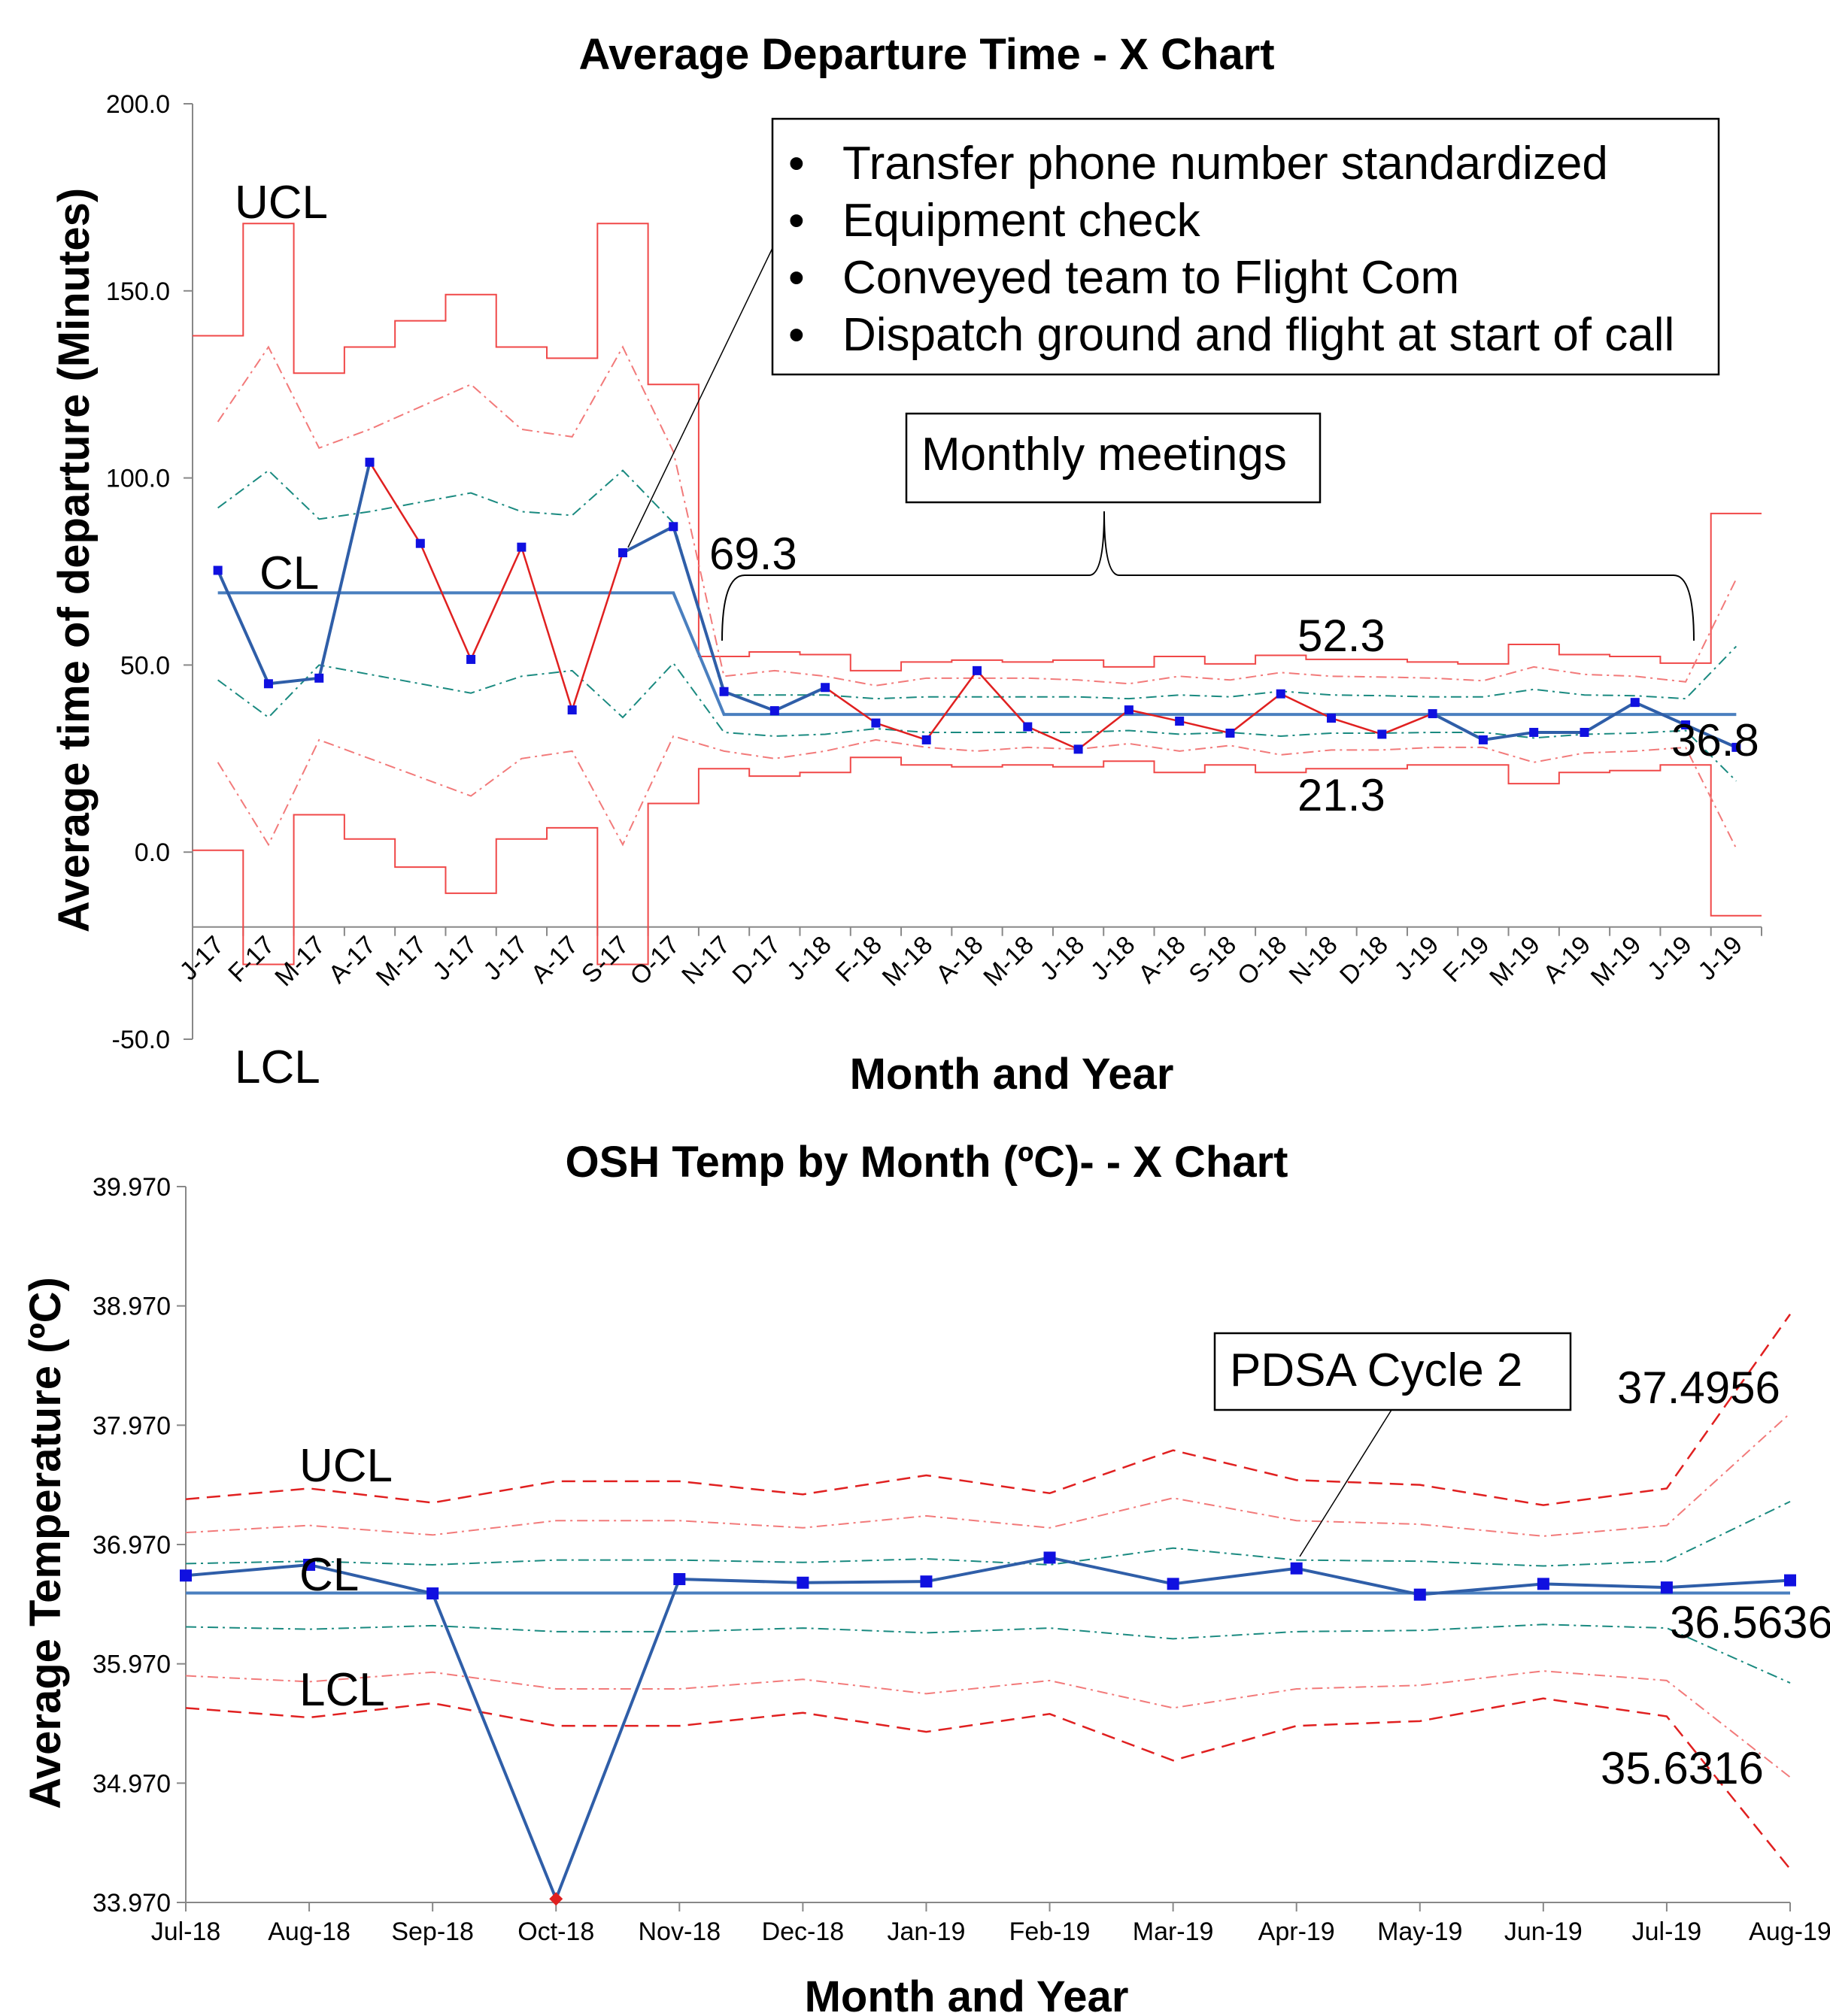 This screenshot has height=2016, width=1830. I want to click on y-tick-label: 100.0, so click(138, 479).